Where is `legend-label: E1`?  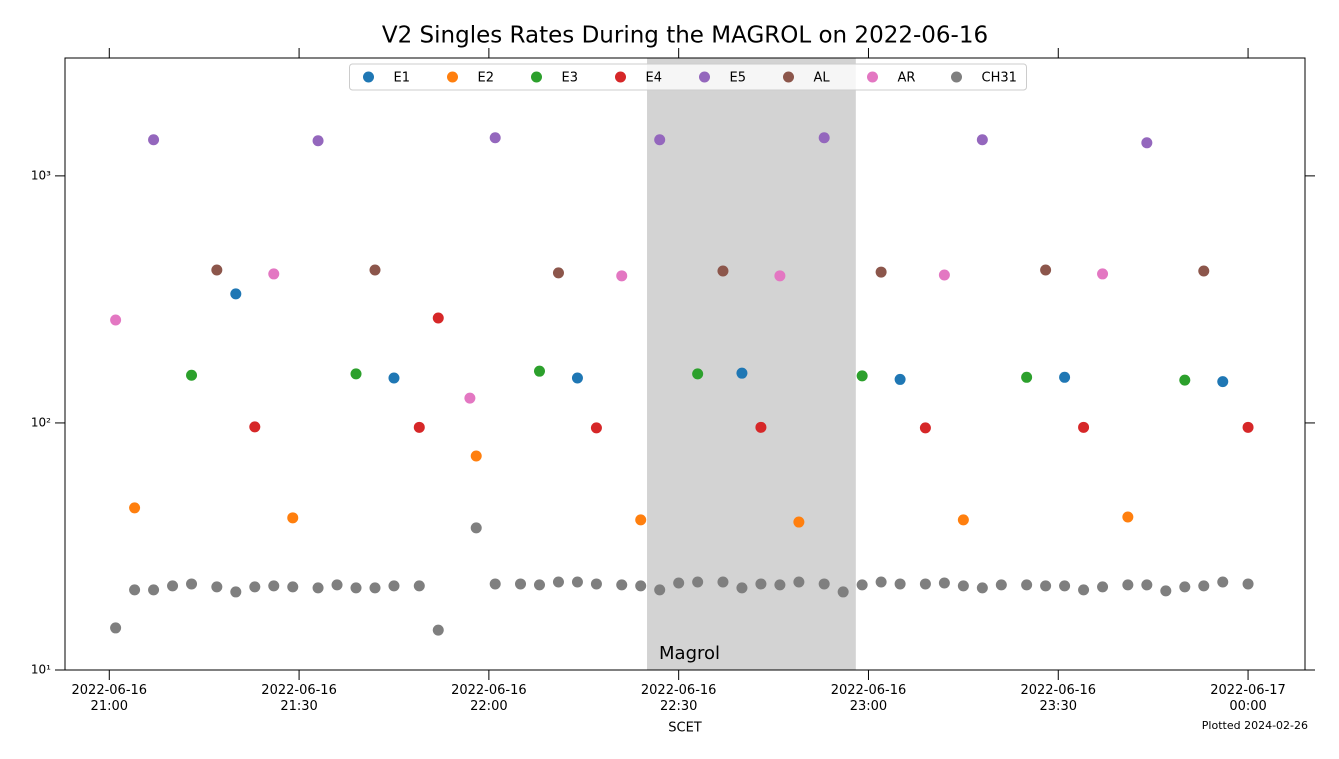
legend-label: E1 is located at coordinates (402, 78).